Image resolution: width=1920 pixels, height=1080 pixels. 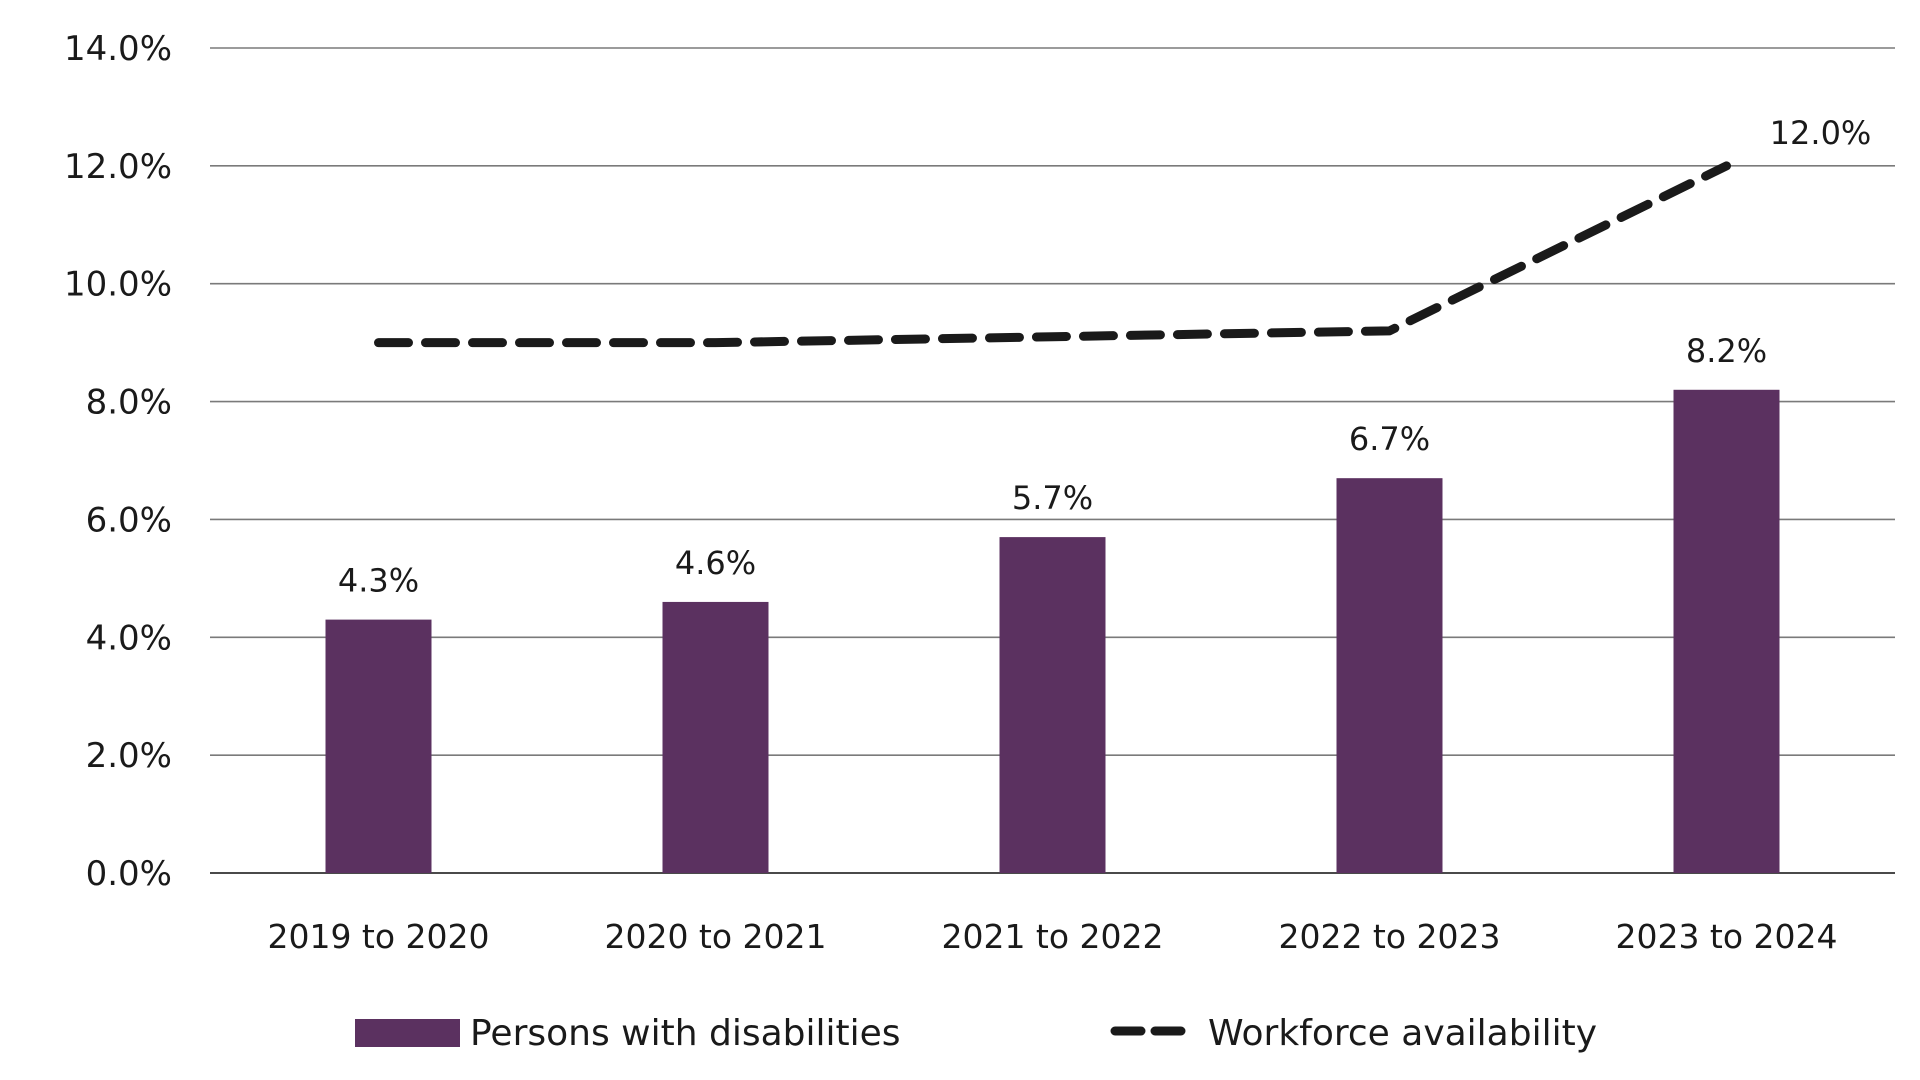 I want to click on y-tick-label: 2.0%, so click(x=129, y=756).